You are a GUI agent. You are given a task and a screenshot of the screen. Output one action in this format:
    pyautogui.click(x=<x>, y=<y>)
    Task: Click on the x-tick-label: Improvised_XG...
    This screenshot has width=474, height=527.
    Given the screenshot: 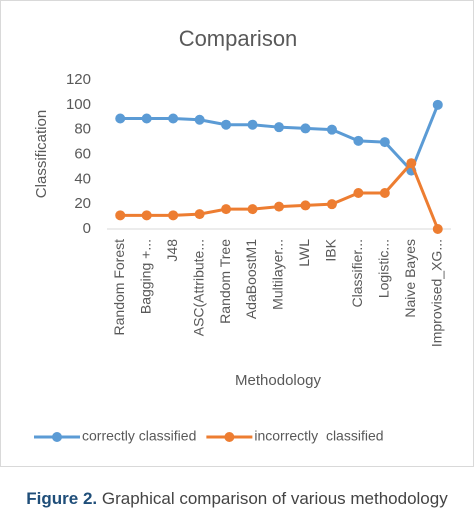 What is the action you would take?
    pyautogui.click(x=436, y=293)
    